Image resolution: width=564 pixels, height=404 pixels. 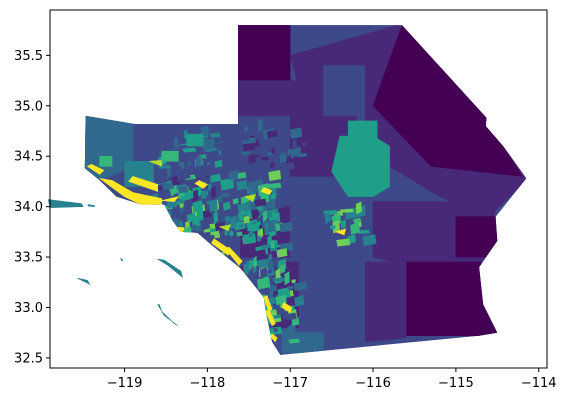 What do you see at coordinates (447, 101) in the screenshot?
I see `region-northeast` at bounding box center [447, 101].